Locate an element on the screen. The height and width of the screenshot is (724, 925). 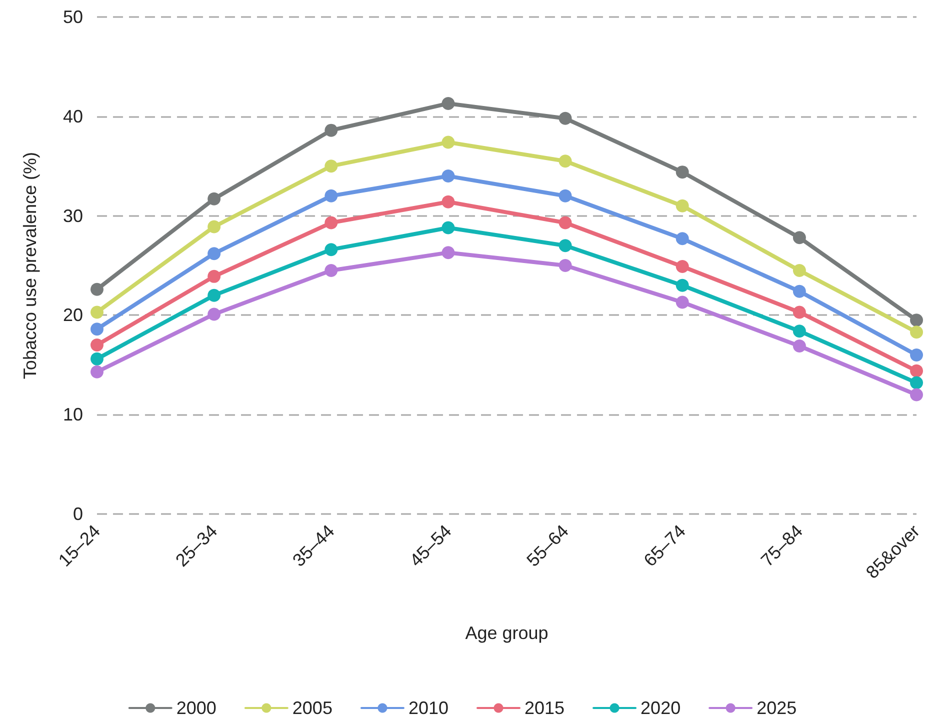
x-axis-title: Age group is located at coordinates (506, 633).